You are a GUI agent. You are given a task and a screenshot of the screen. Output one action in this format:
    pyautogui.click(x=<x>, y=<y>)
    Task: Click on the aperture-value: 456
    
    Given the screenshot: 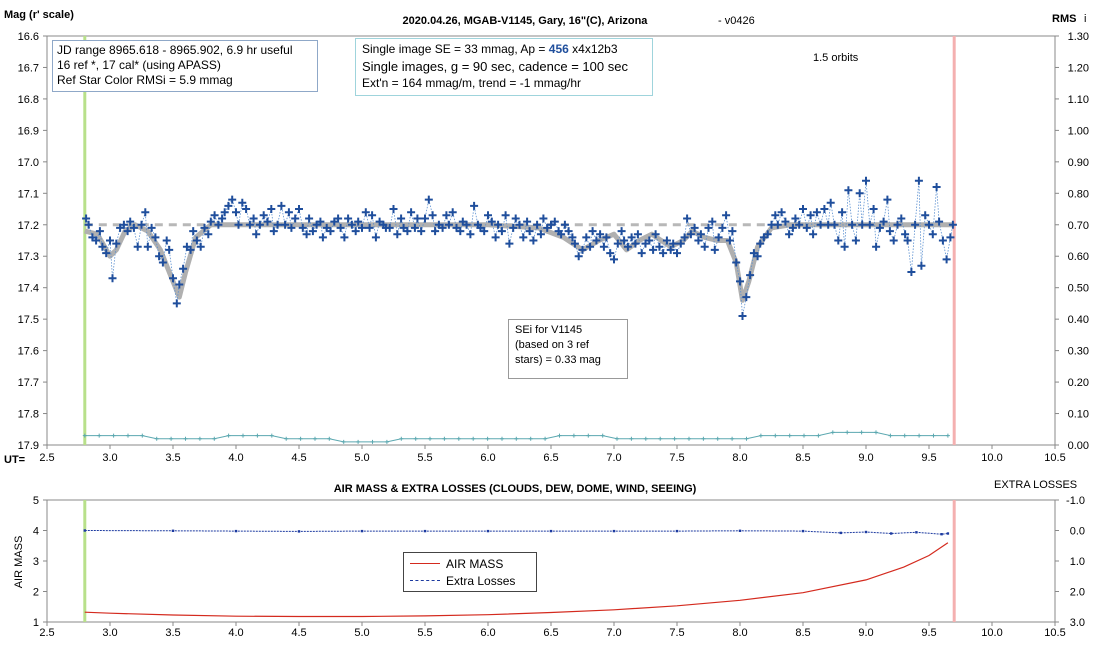 What is the action you would take?
    pyautogui.click(x=558, y=49)
    